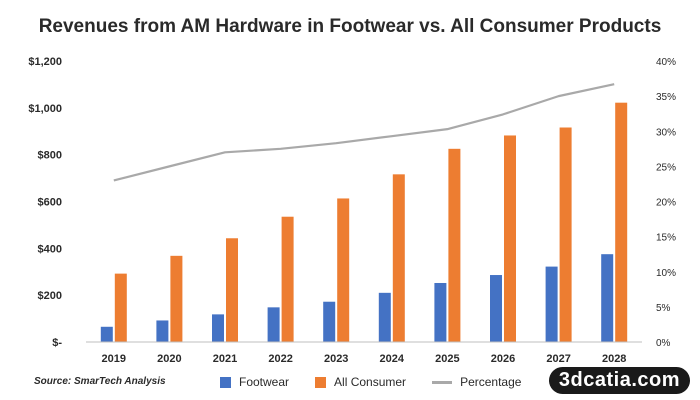 This screenshot has height=400, width=700. Describe the element at coordinates (666, 238) in the screenshot. I see `y-right-tick-label: 15%` at that location.